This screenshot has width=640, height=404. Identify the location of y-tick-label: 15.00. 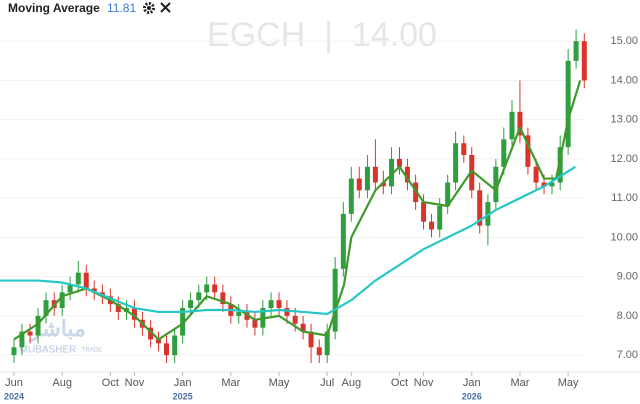
(624, 41).